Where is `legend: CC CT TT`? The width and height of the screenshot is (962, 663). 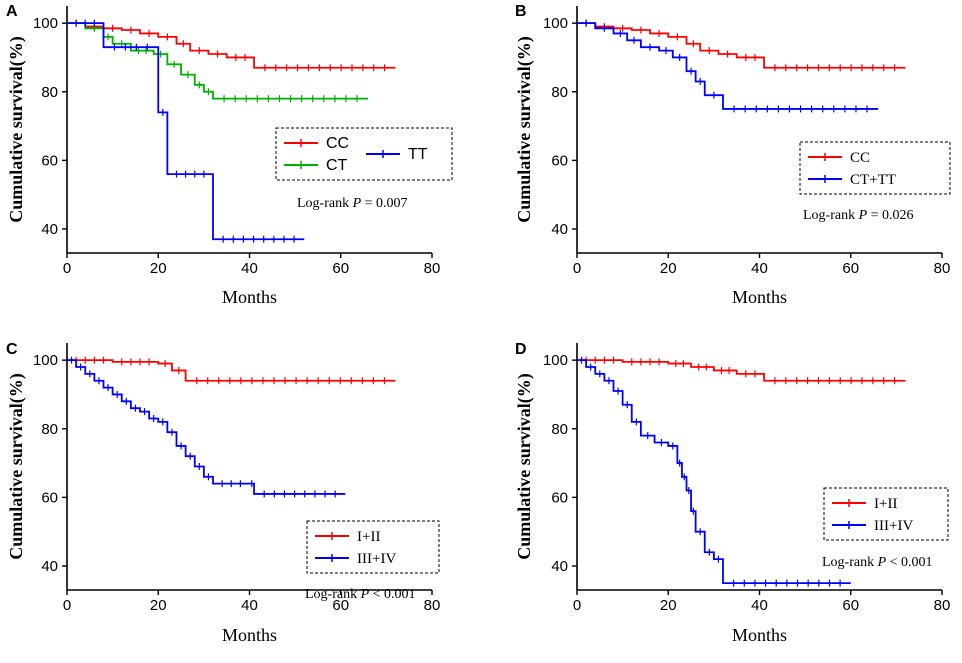 legend: CC CT TT is located at coordinates (364, 154).